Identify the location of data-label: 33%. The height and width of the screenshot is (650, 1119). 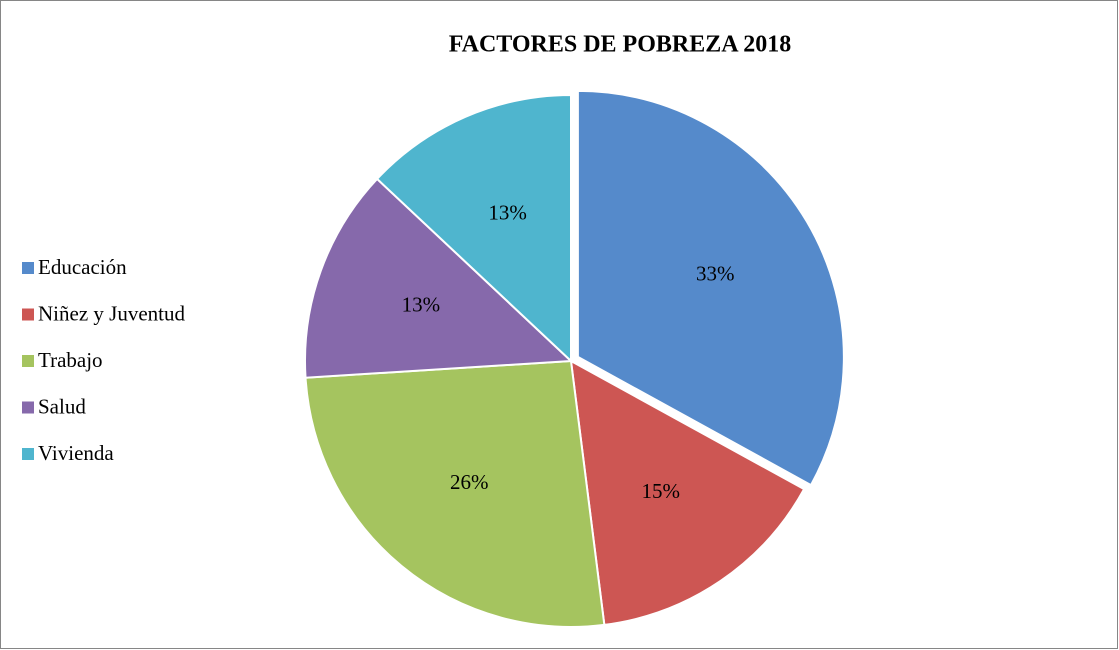
(715, 273).